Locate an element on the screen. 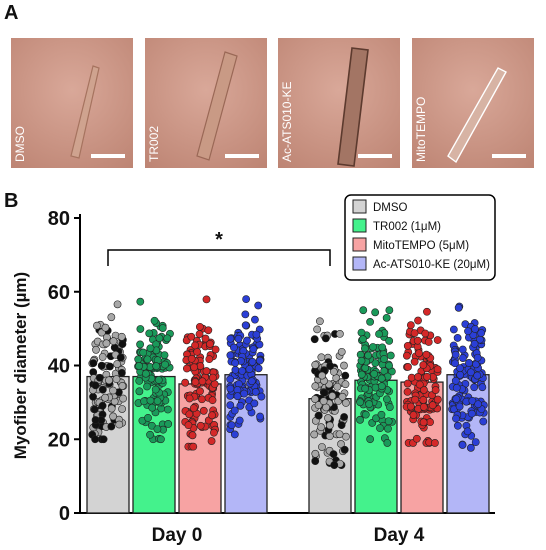 The width and height of the screenshot is (546, 550). legend-label: MitoTEMPO (5μM) is located at coordinates (421, 246).